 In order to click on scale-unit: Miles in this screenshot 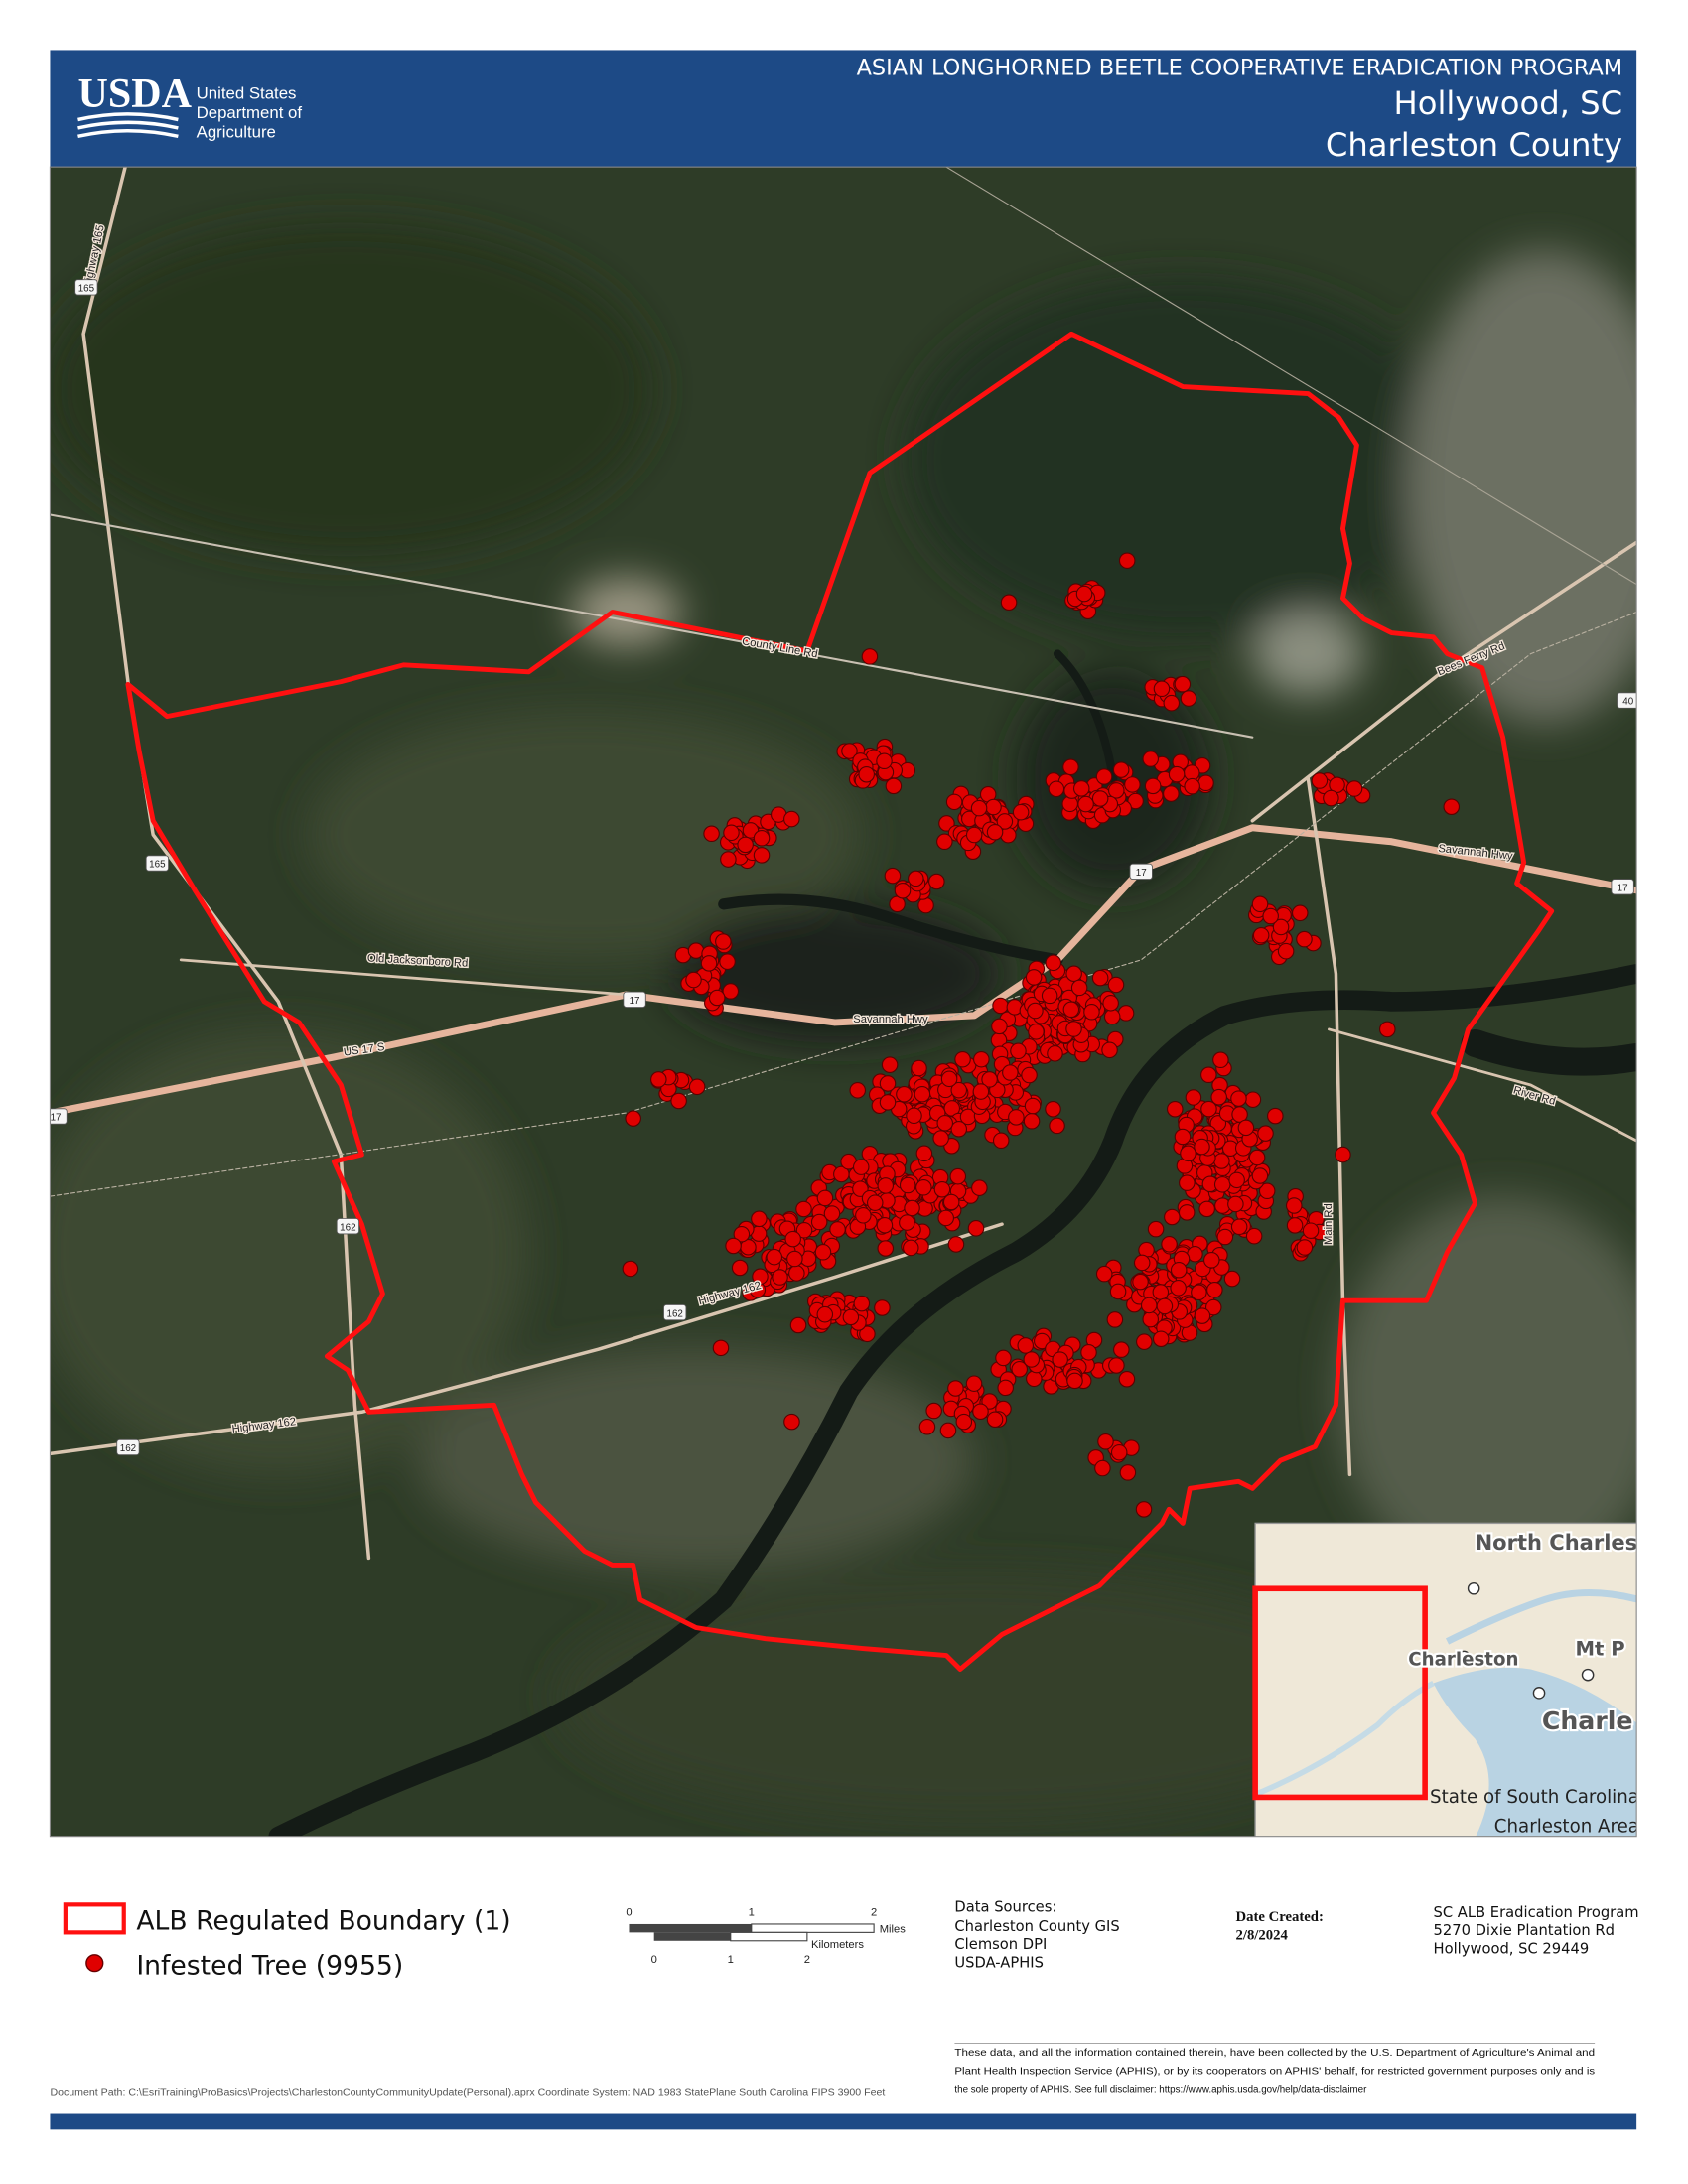, I will do `click(893, 1929)`.